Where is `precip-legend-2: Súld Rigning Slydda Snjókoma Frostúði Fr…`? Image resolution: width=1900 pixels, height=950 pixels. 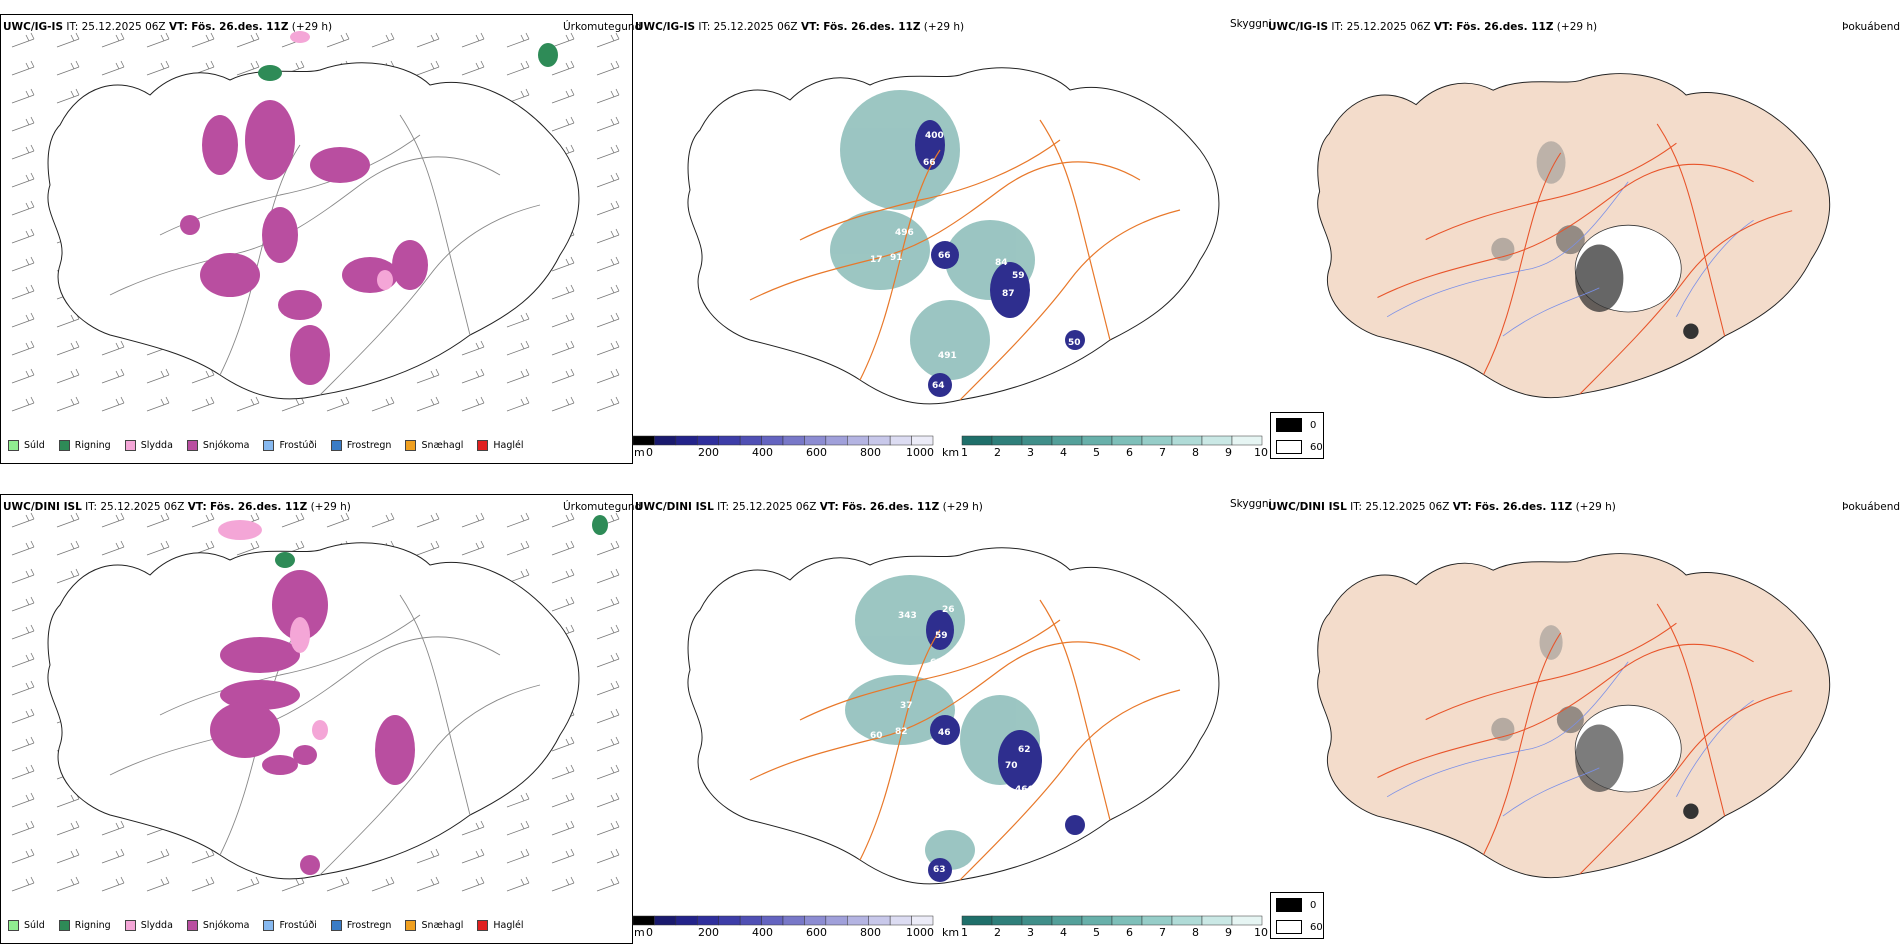 precip-legend-2: Súld Rigning Slydda Snjókoma Frostúði Fr… is located at coordinates (273, 925).